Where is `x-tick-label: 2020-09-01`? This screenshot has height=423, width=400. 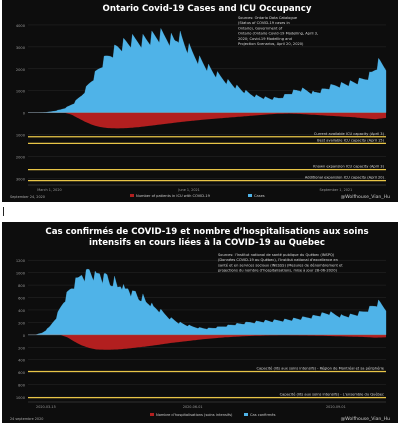 x-tick-label: 2020-09-01 is located at coordinates (336, 407).